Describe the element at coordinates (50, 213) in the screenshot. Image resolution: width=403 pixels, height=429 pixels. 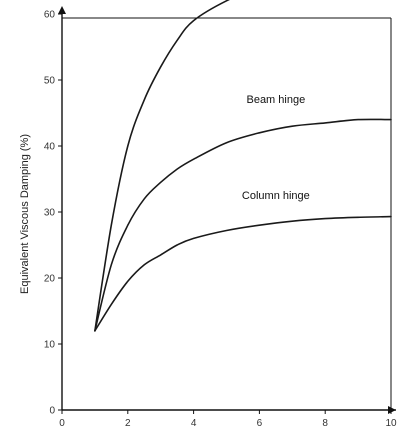
I see `y-tick-label: 30` at that location.